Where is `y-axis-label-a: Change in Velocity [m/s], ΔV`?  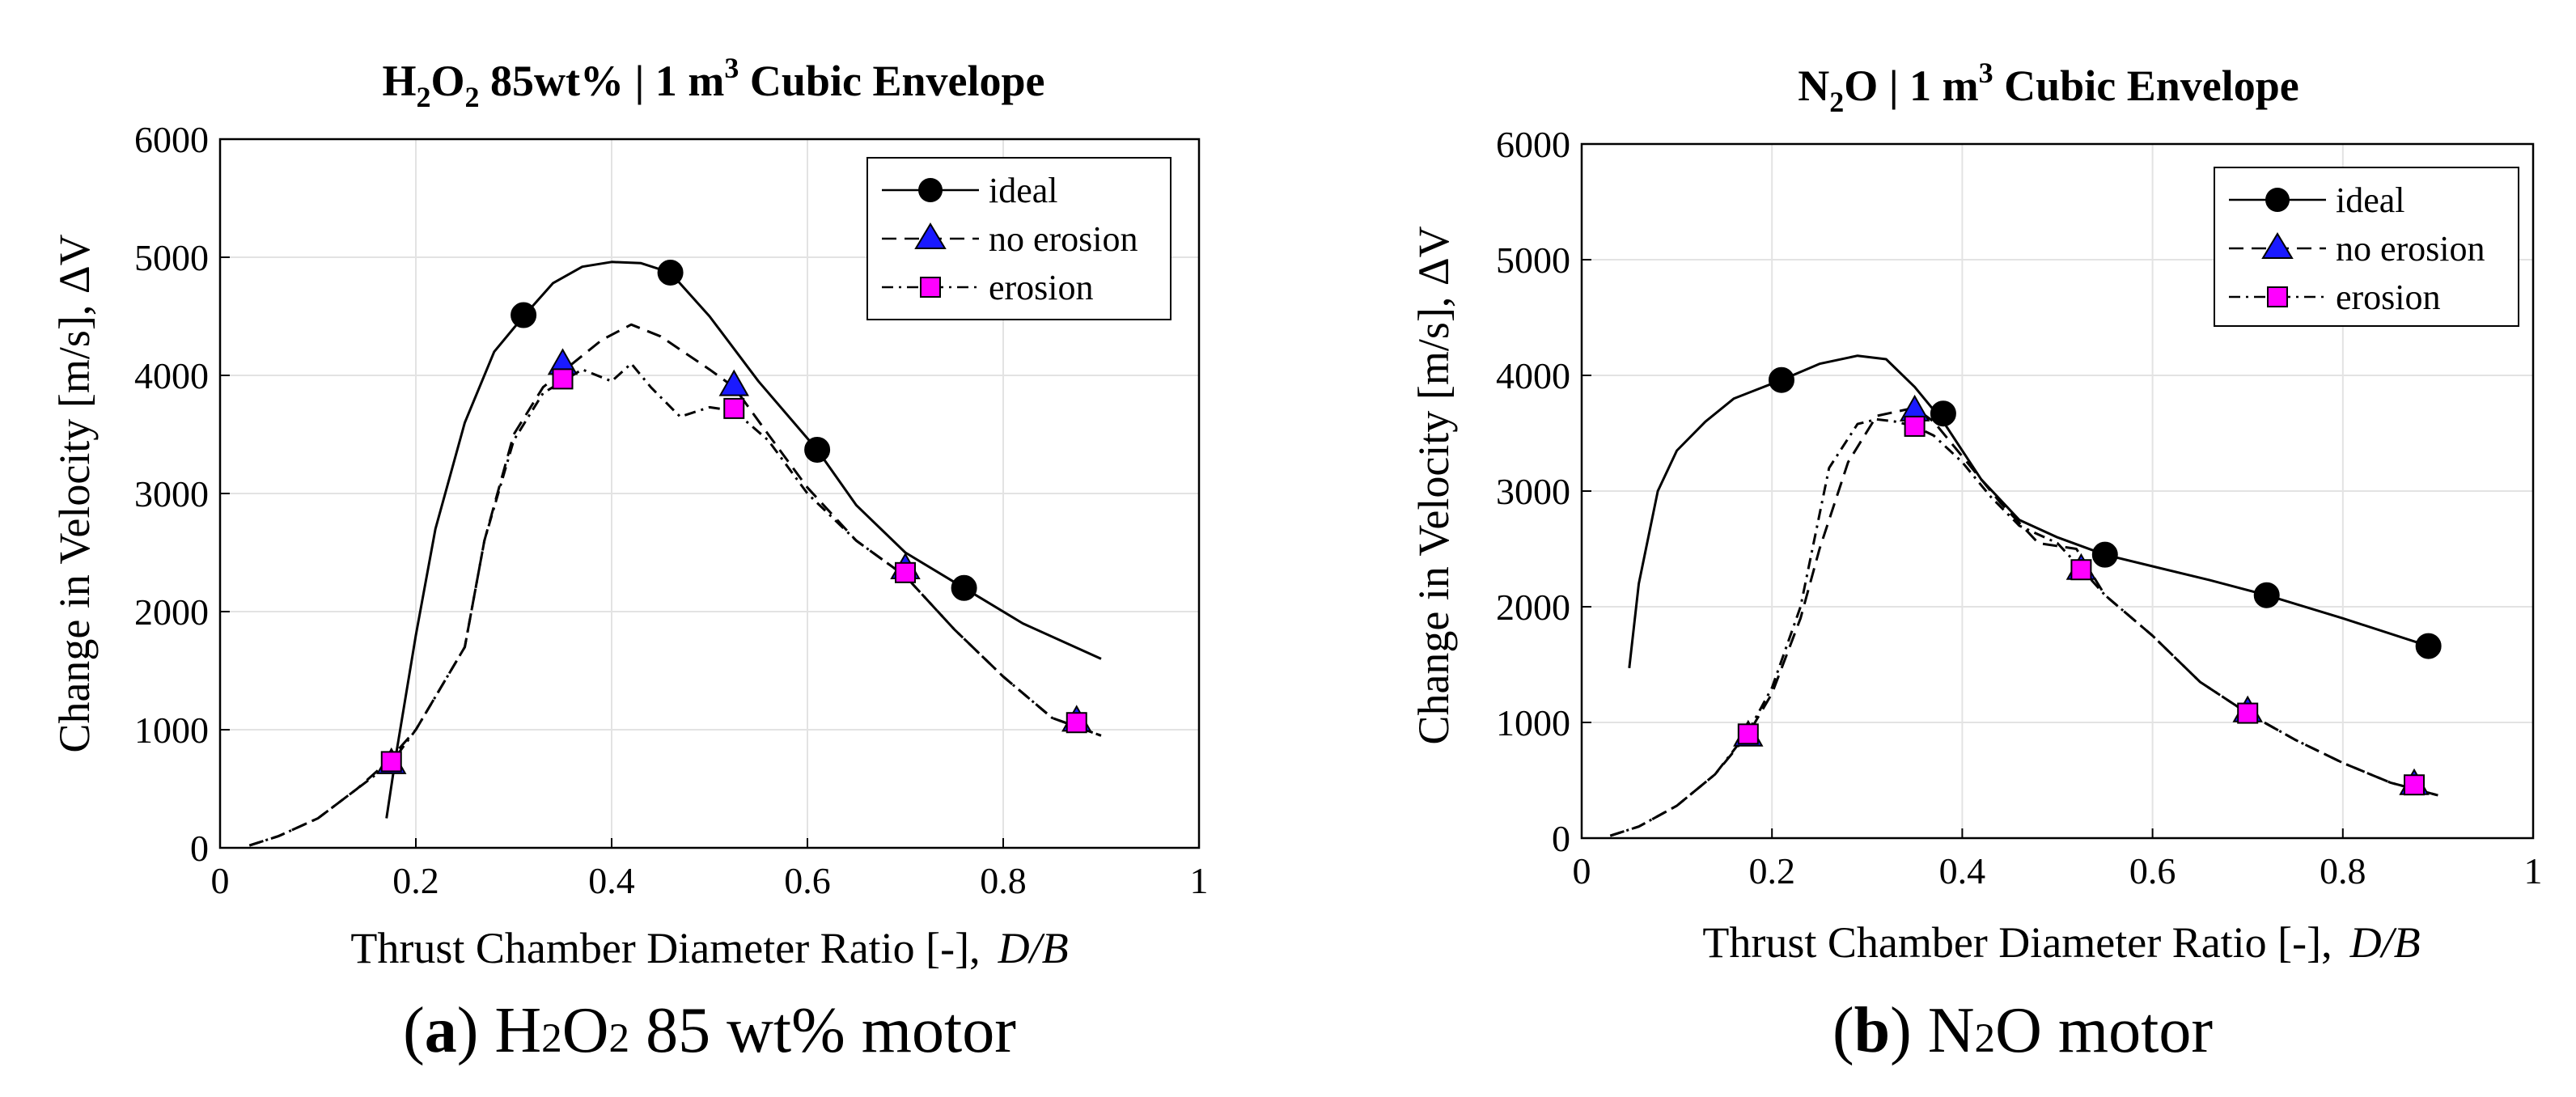 y-axis-label-a: Change in Velocity [m/s], ΔV is located at coordinates (74, 493).